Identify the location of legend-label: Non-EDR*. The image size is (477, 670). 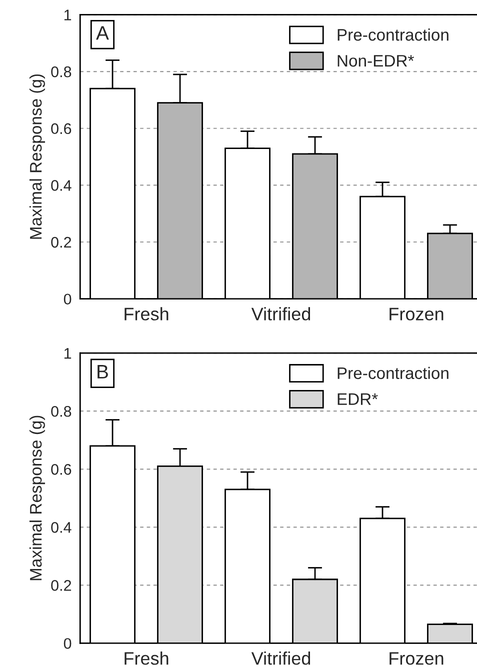
(376, 61).